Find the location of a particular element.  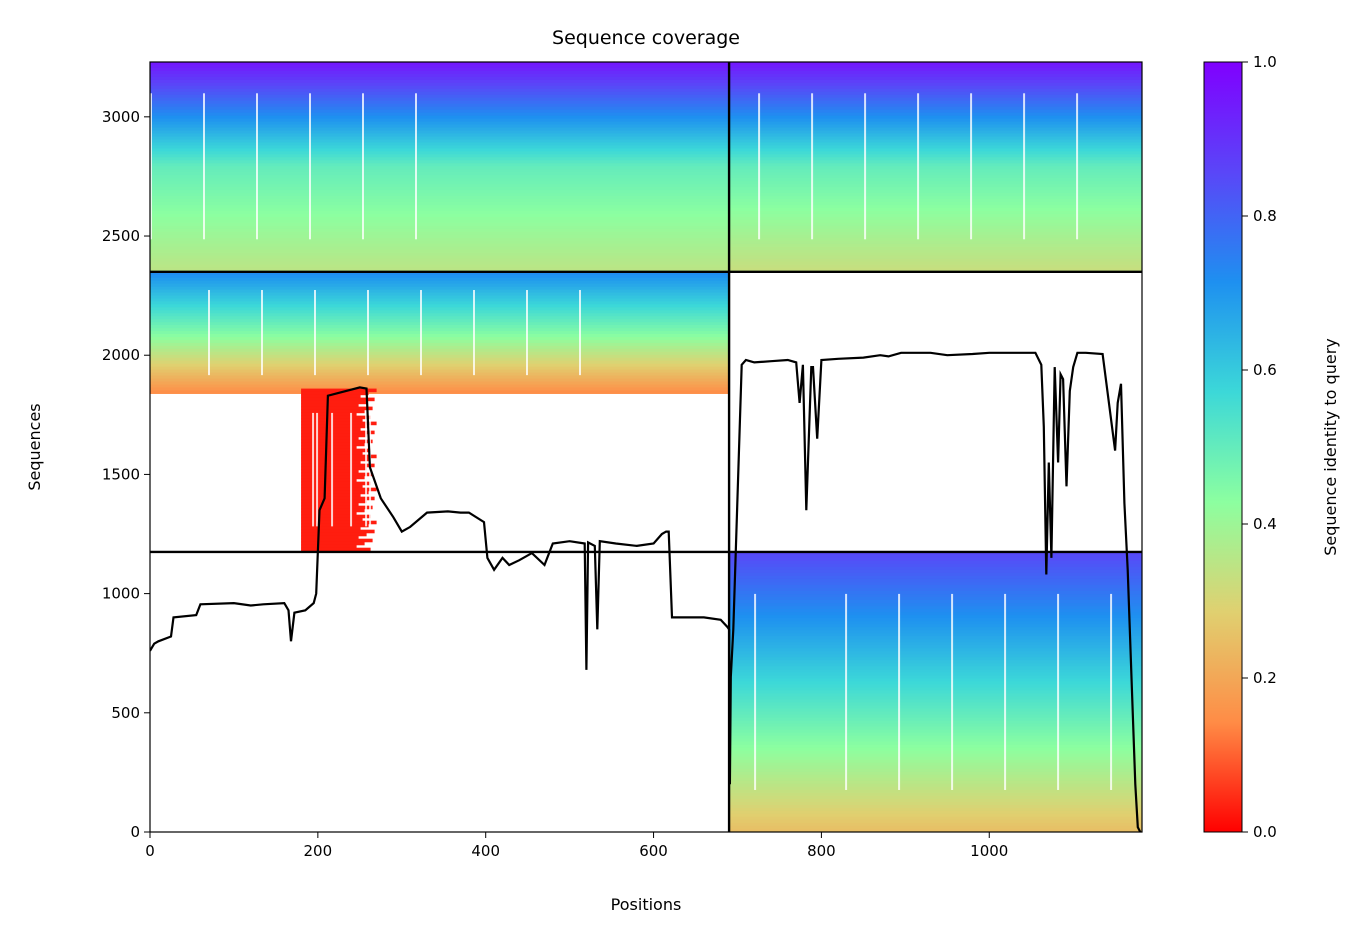

colorbar-tick-label: 0.4 is located at coordinates (1265, 524).